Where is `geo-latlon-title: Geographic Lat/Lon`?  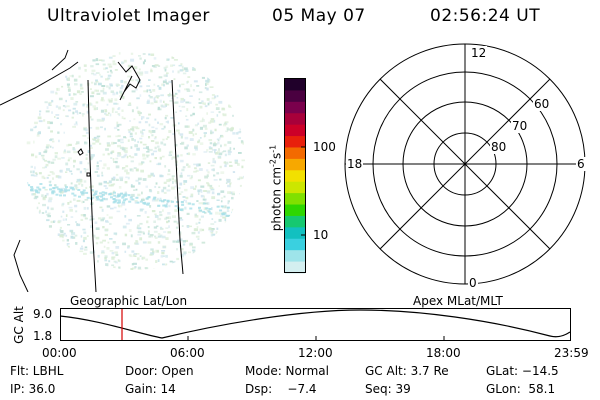
geo-latlon-title: Geographic Lat/Lon is located at coordinates (129, 301).